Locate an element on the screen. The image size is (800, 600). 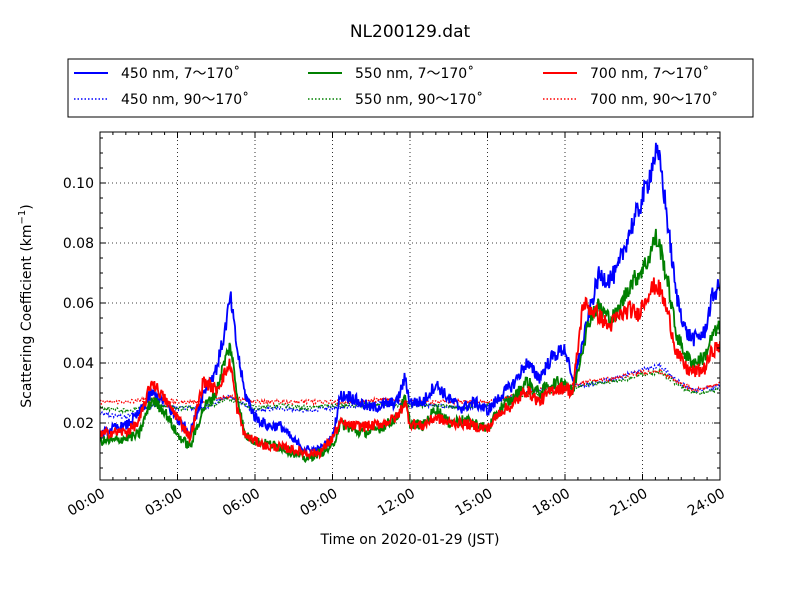
y-tick-label: 0.02 is located at coordinates (78, 424).